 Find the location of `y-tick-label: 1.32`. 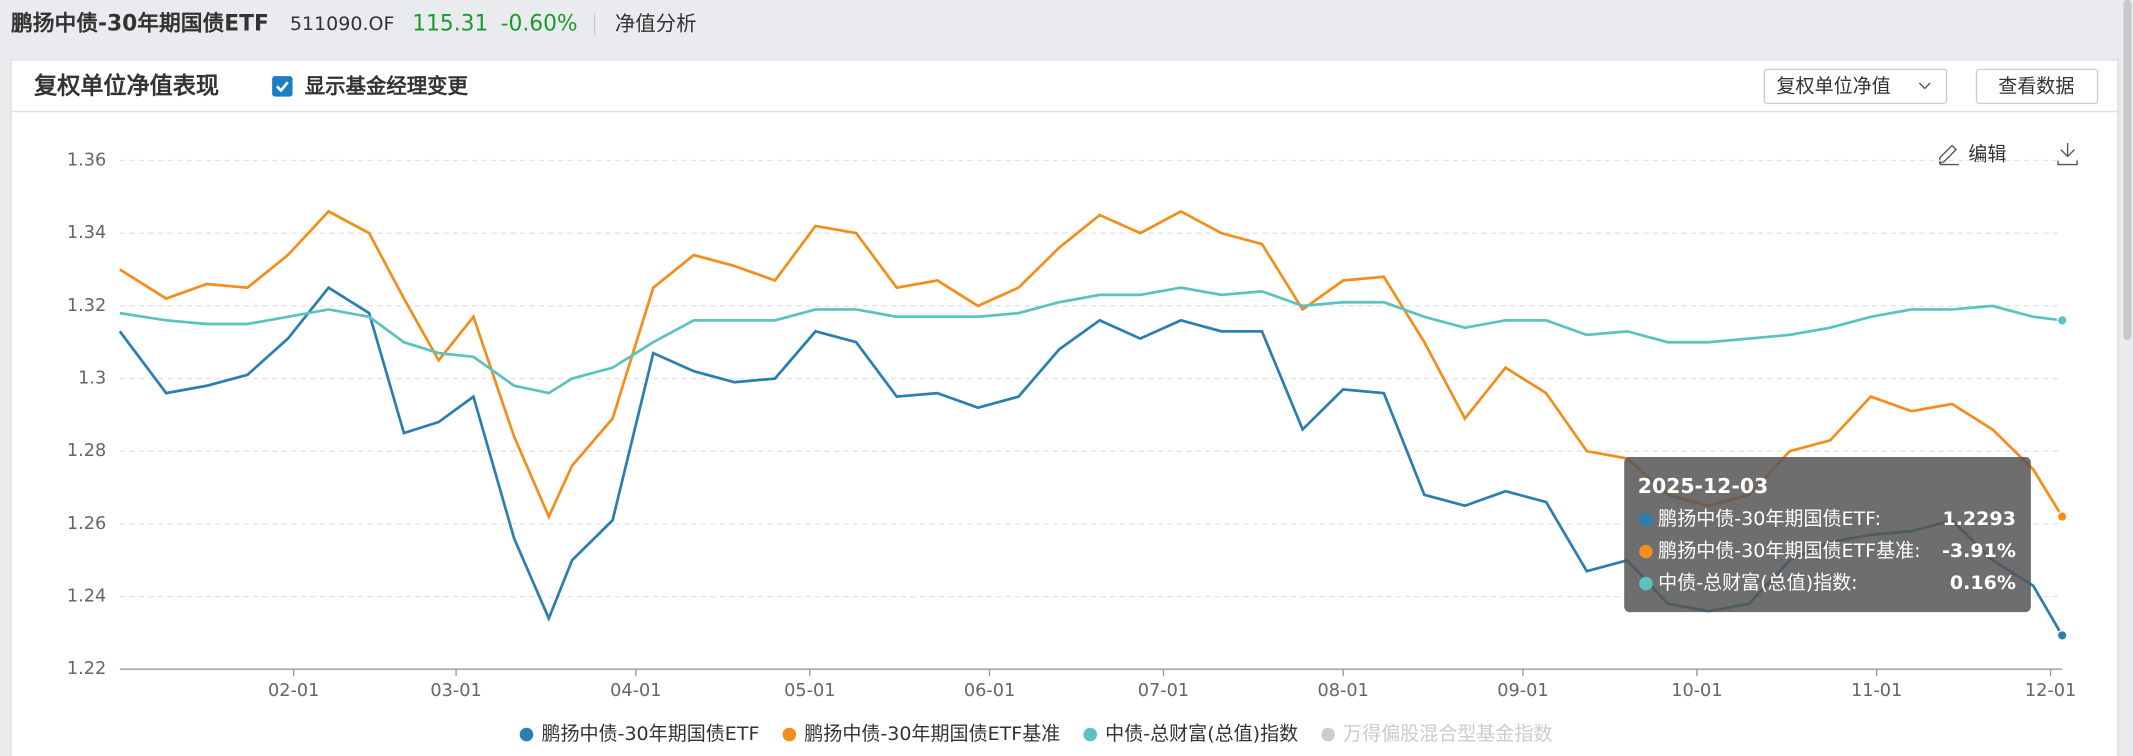

y-tick-label: 1.32 is located at coordinates (86, 306).